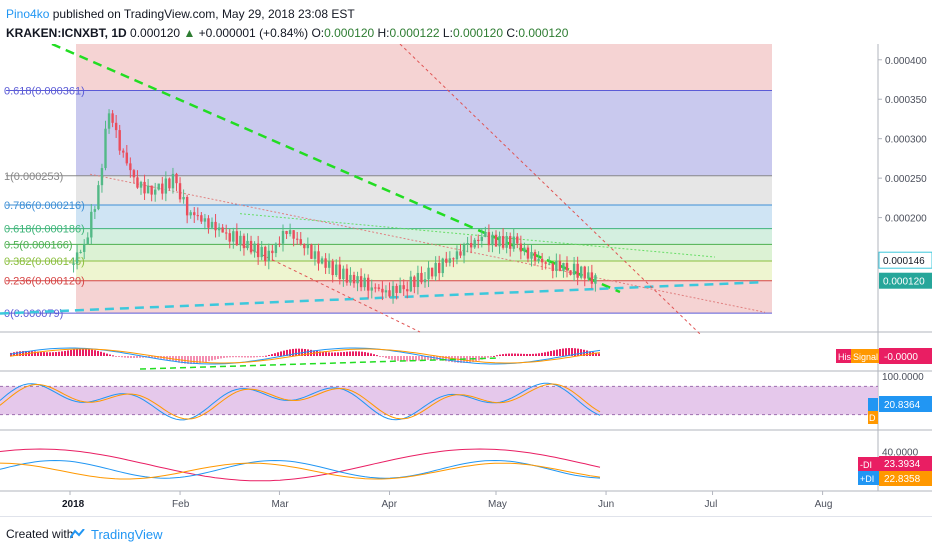  What do you see at coordinates (424, 236) in the screenshot?
I see `fib-zone` at bounding box center [424, 236].